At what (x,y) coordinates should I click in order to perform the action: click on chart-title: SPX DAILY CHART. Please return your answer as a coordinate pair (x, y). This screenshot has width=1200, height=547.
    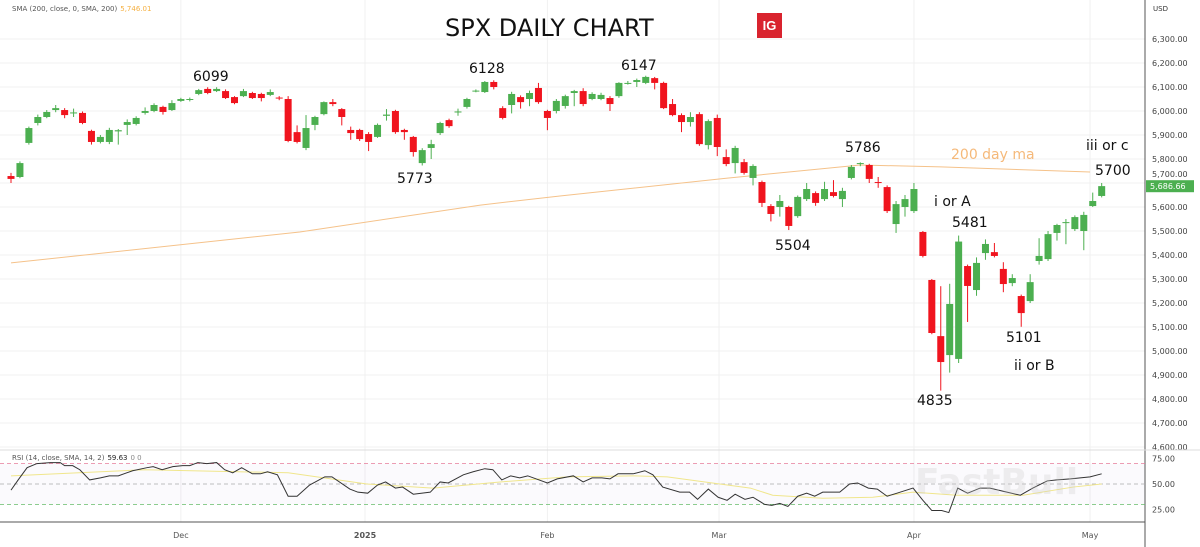
    Looking at the image, I should click on (549, 28).